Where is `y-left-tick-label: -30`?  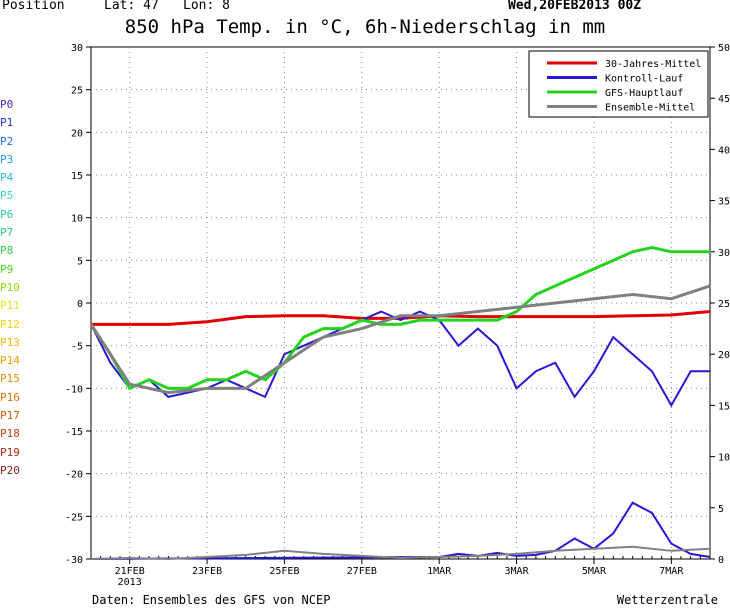
y-left-tick-label: -30 is located at coordinates (74, 560).